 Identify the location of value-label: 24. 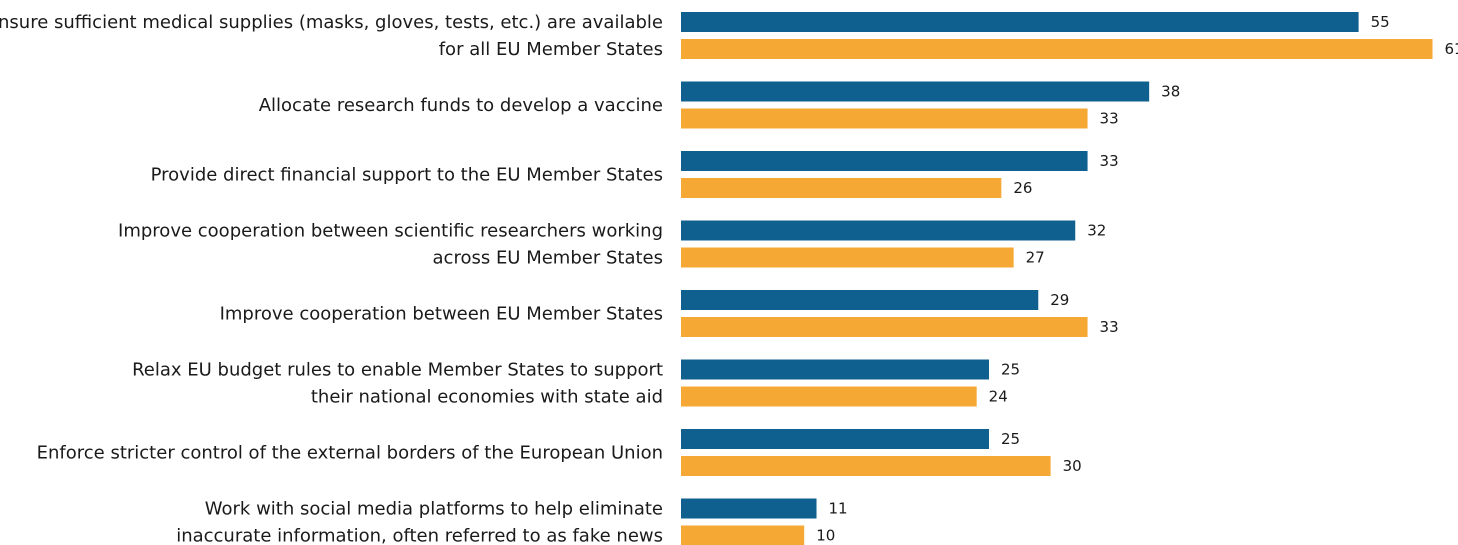
(998, 397).